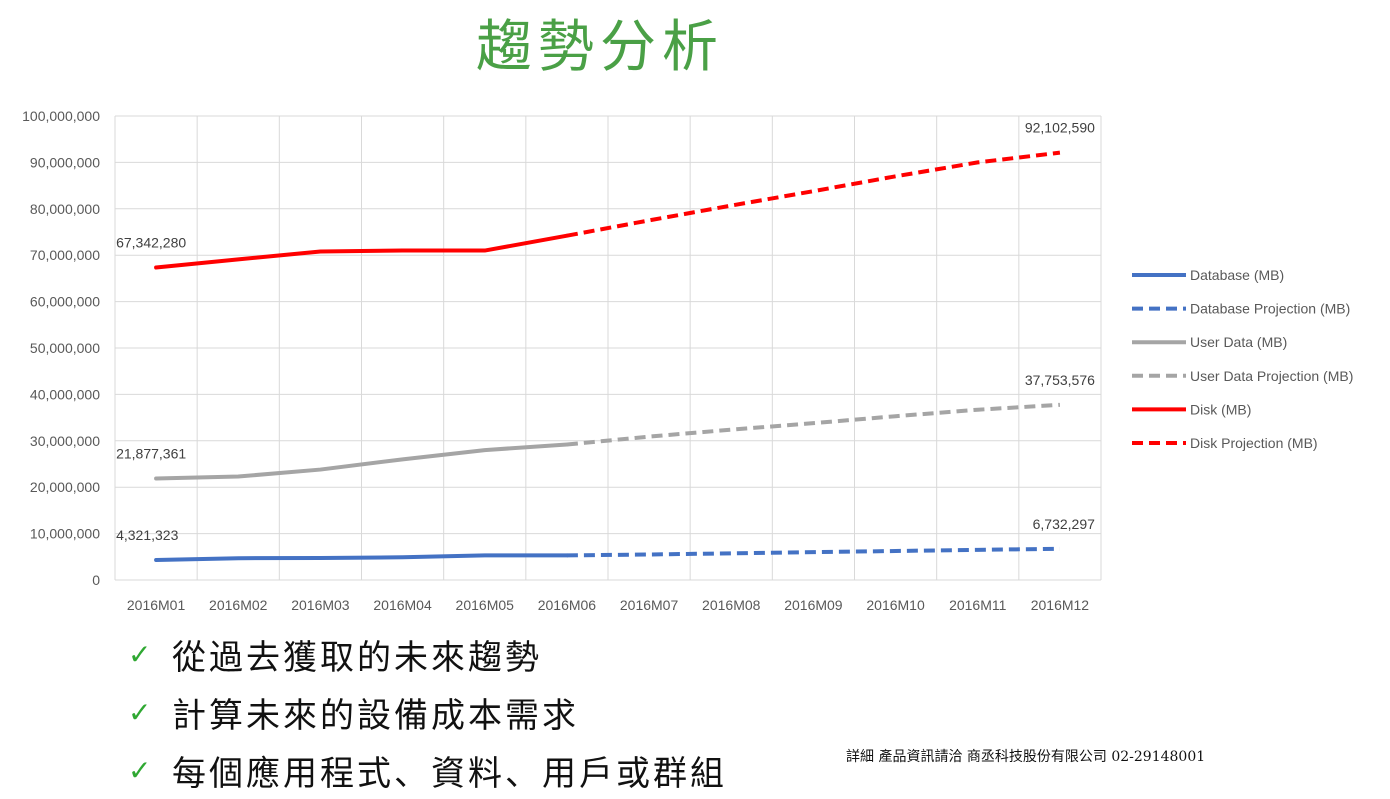 This screenshot has height=799, width=1390. Describe the element at coordinates (813, 605) in the screenshot. I see `x-tick-label: 2016M09` at that location.